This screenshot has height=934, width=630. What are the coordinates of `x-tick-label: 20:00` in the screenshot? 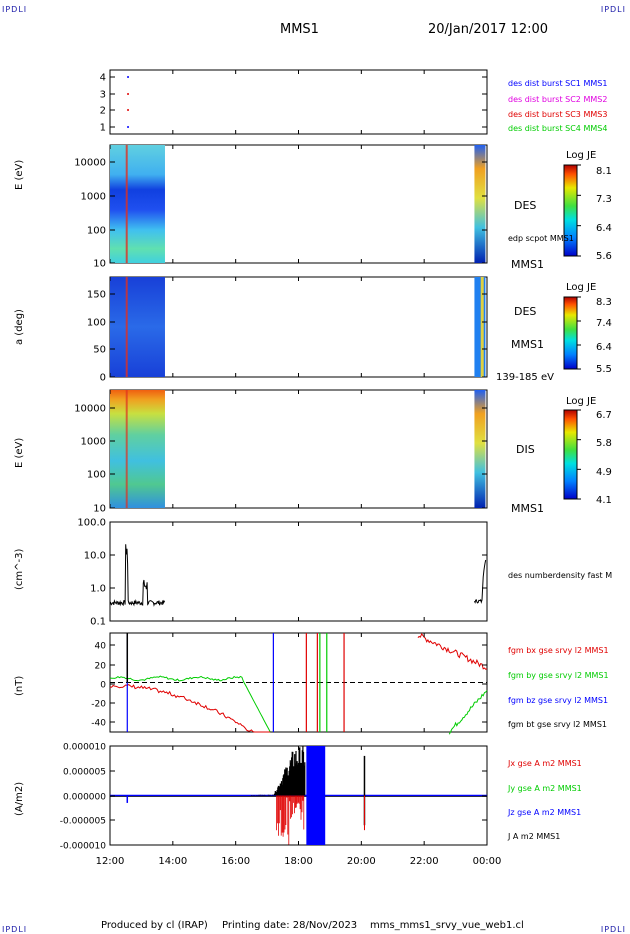 It's located at (361, 861).